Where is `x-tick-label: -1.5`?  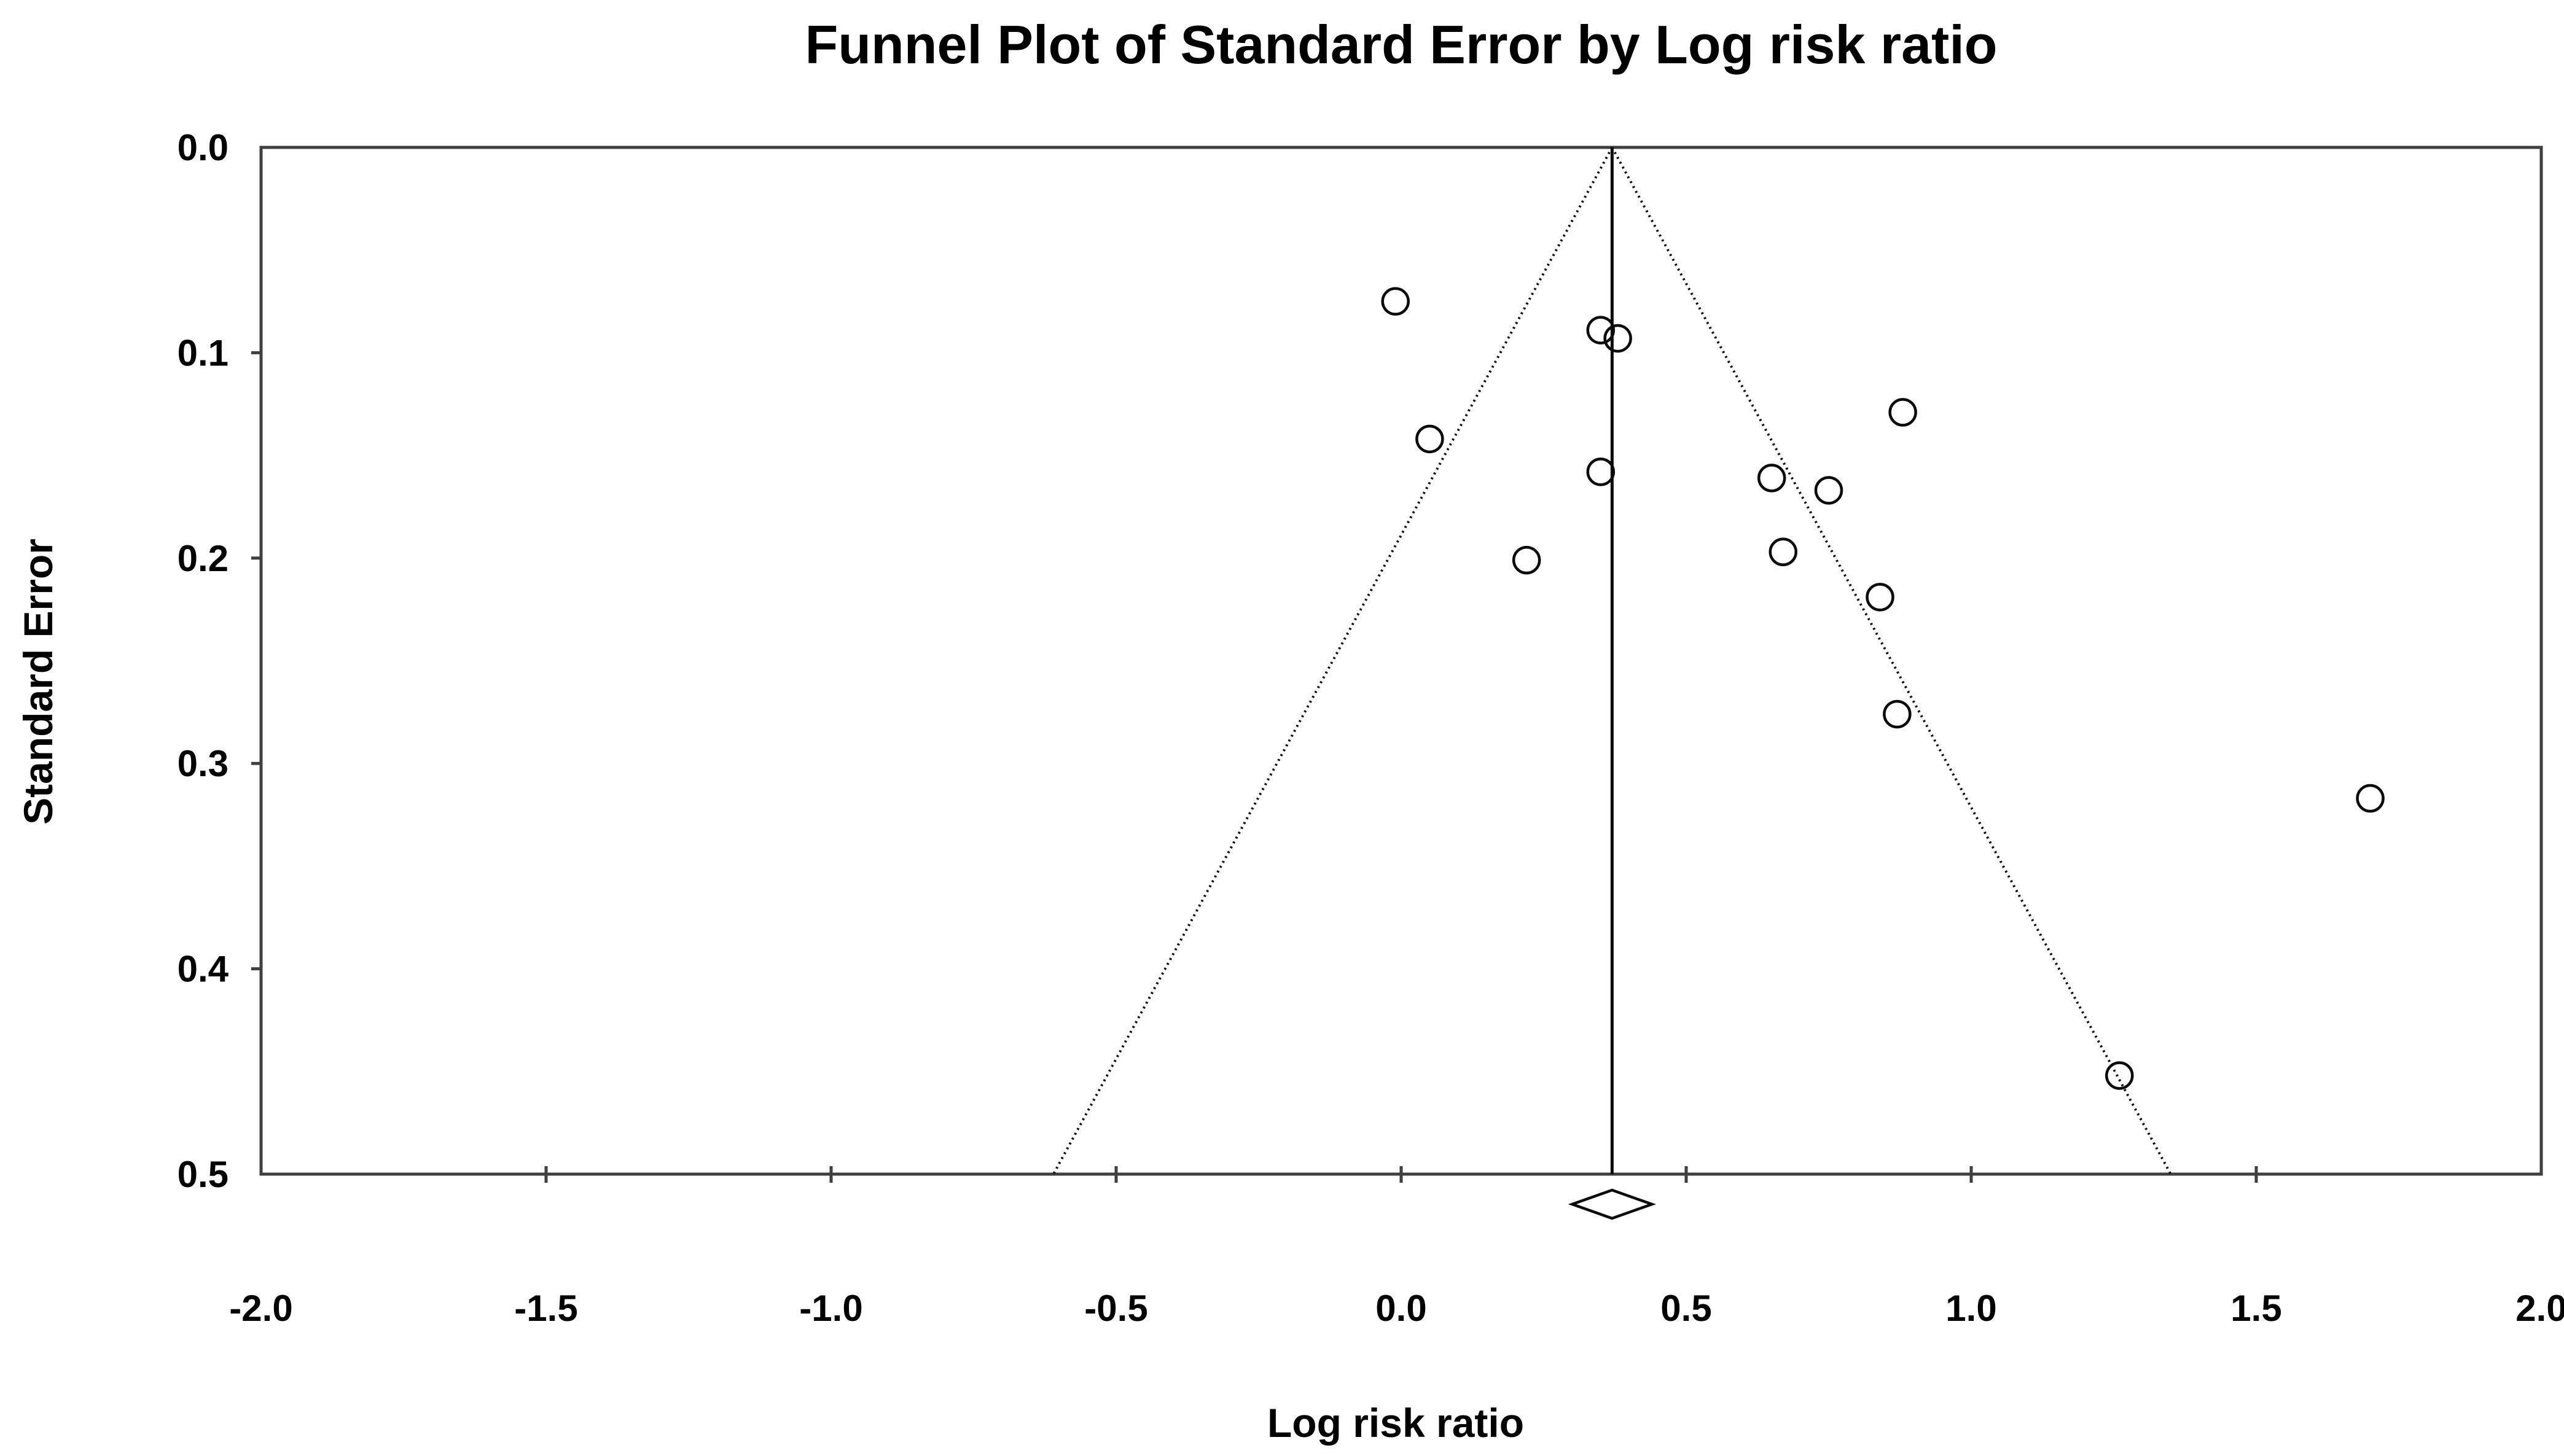
x-tick-label: -1.5 is located at coordinates (545, 1308).